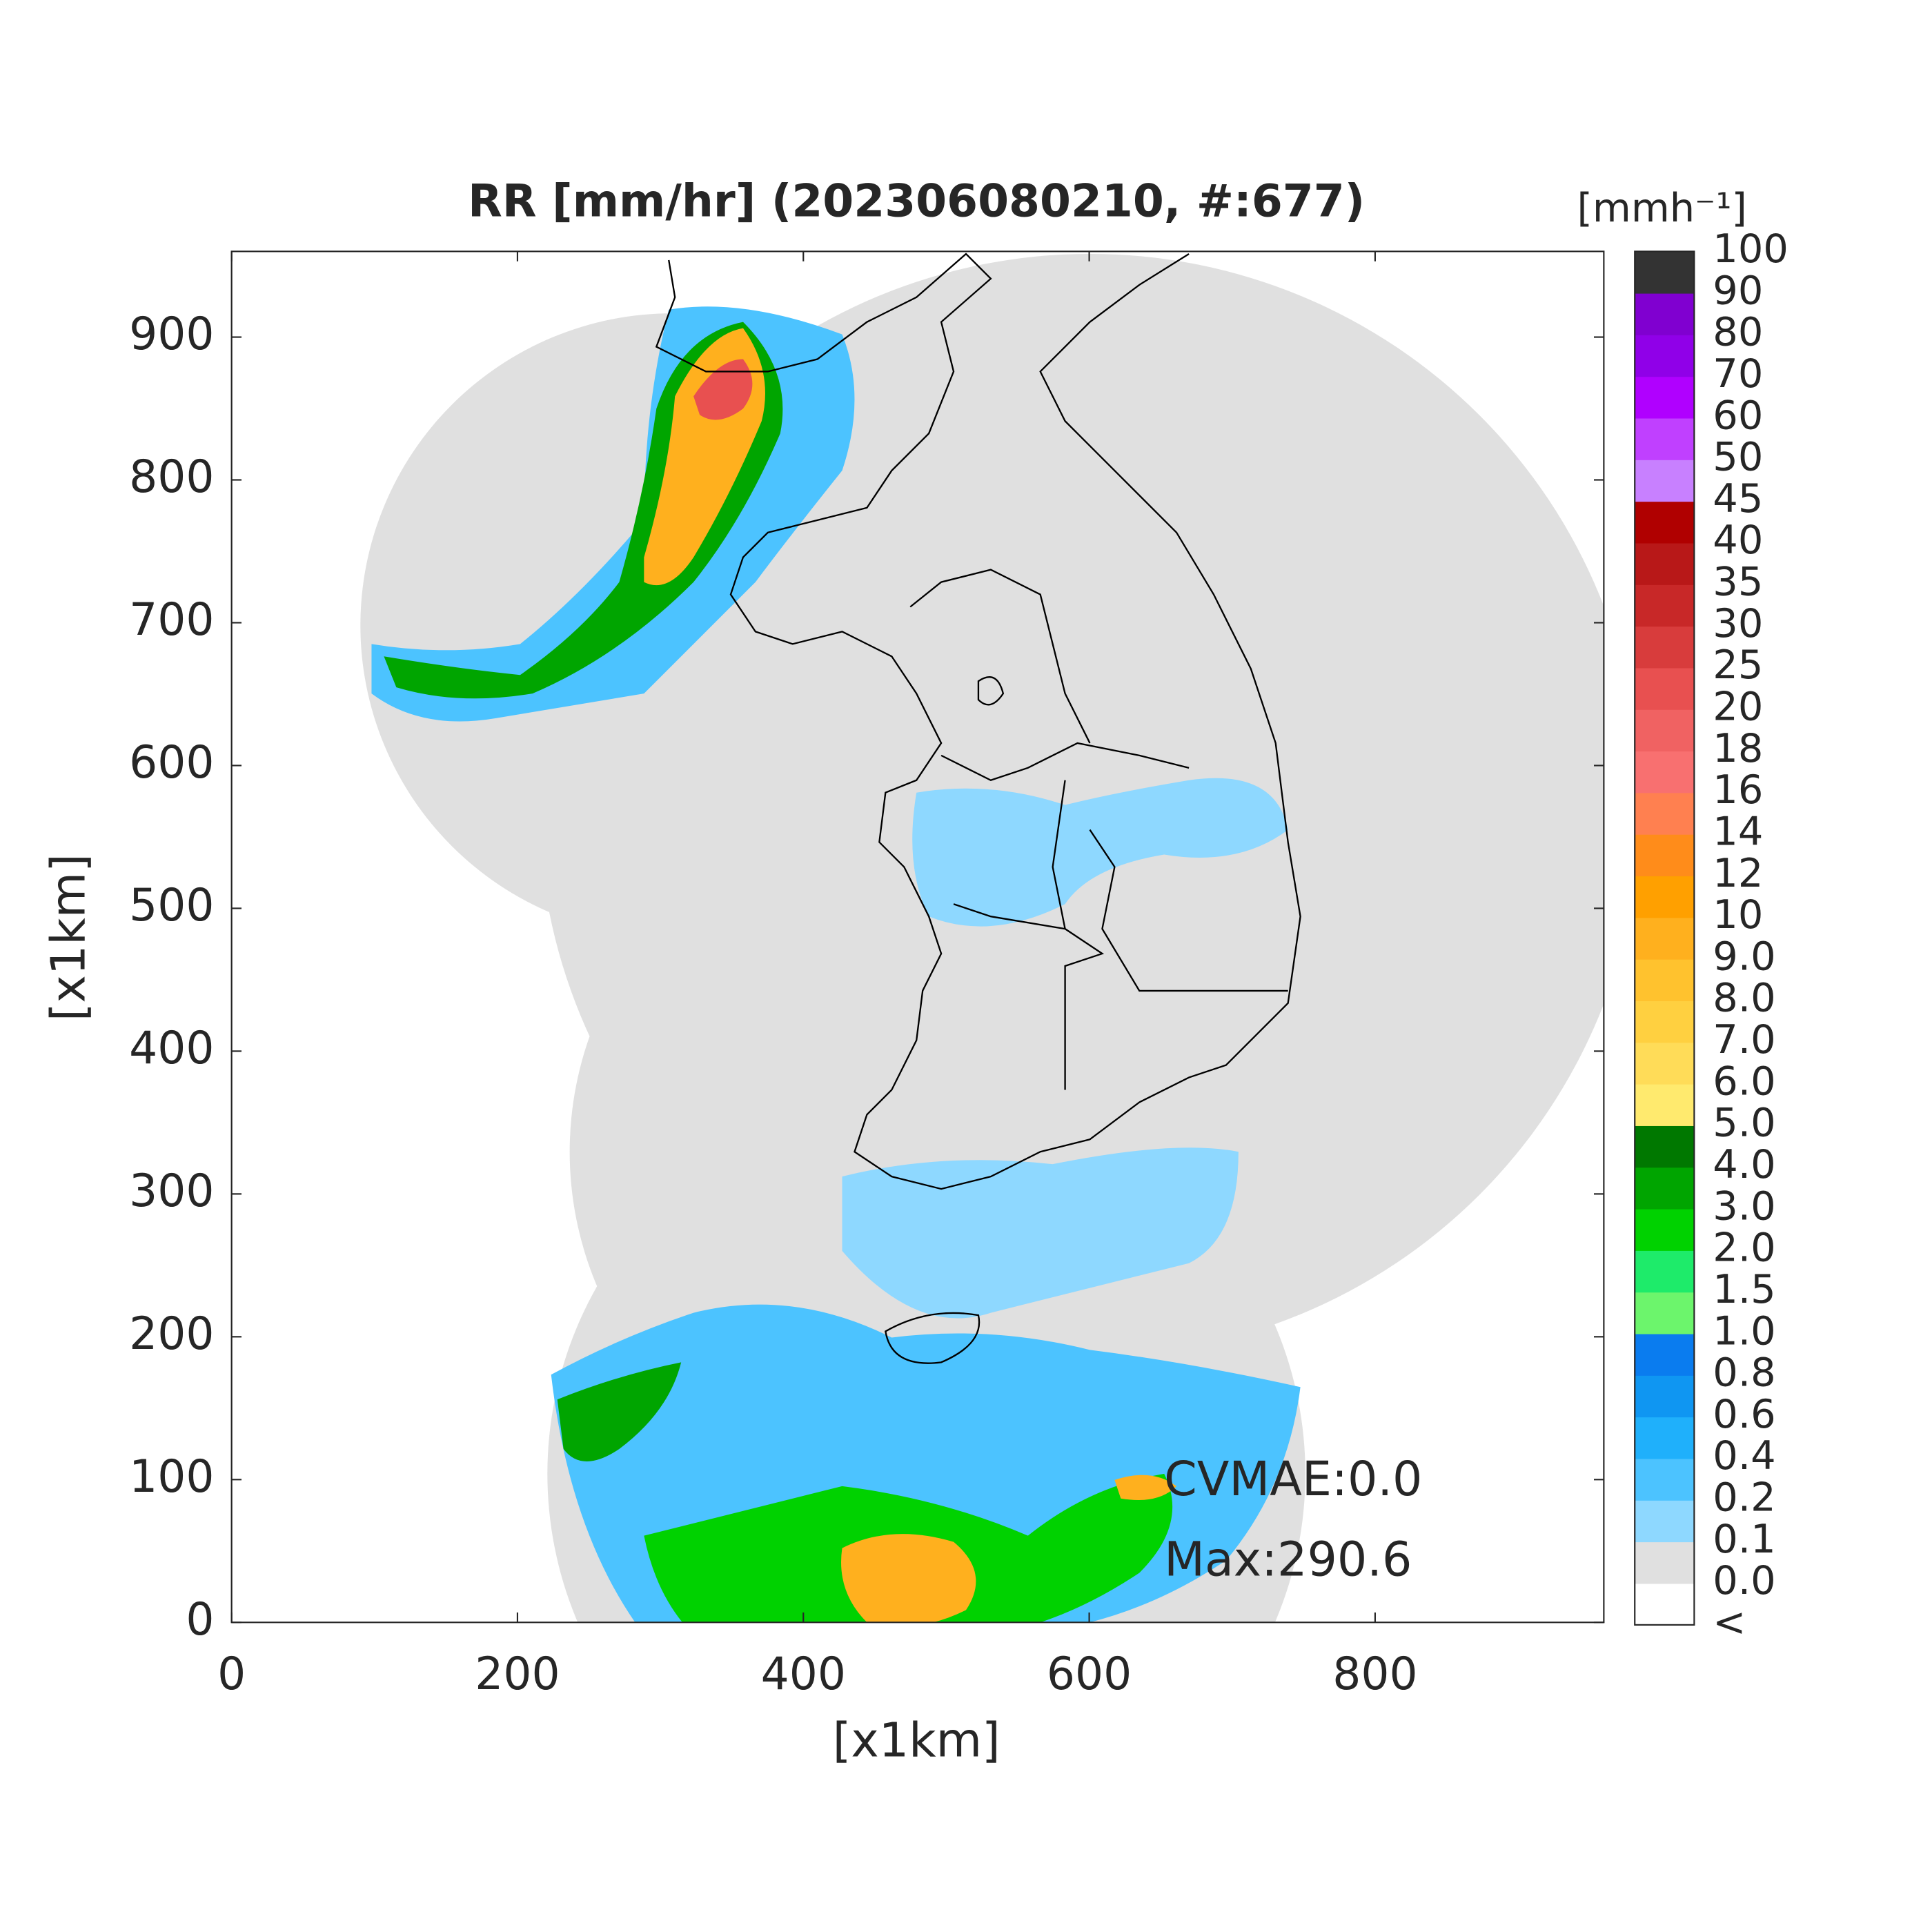 This screenshot has height=1932, width=1932. Describe the element at coordinates (1744, 1164) in the screenshot. I see `colorbar-tick-label: 4.0` at that location.